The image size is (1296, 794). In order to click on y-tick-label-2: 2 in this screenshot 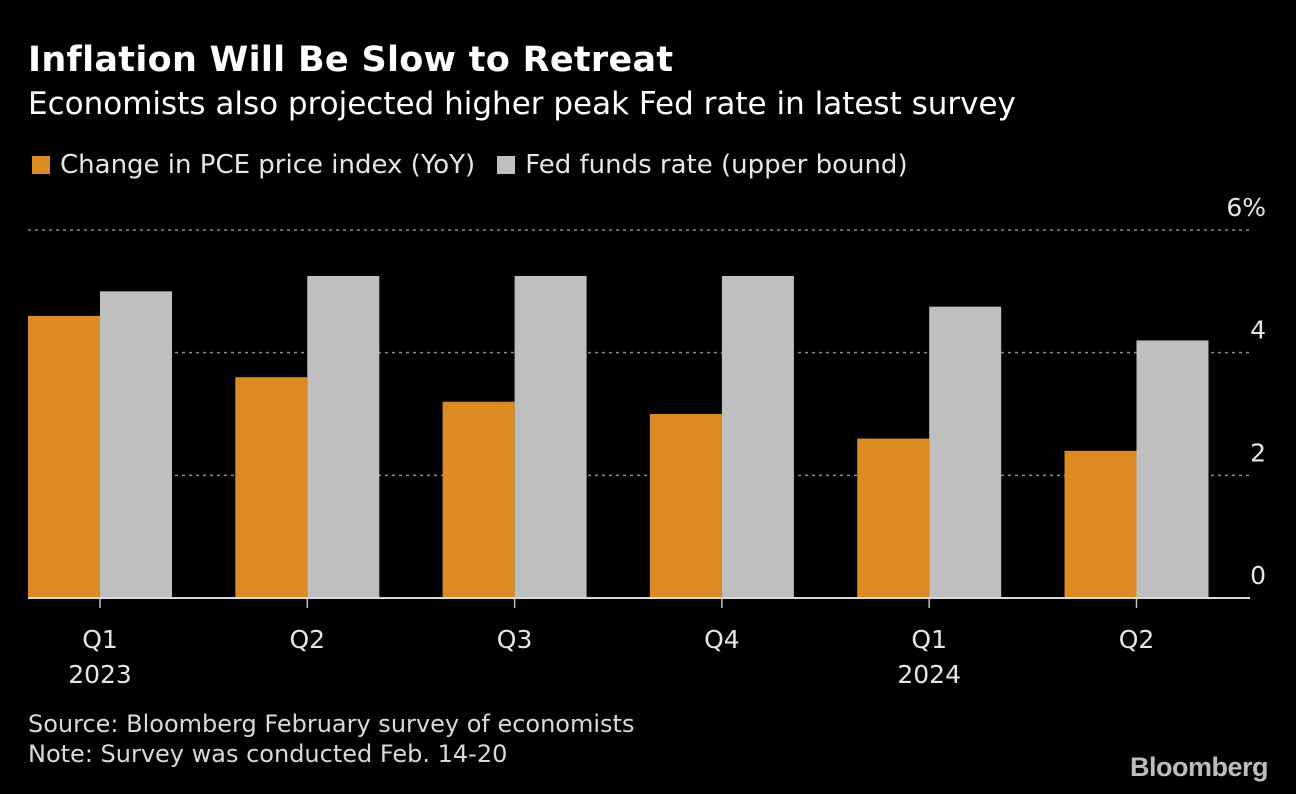, I will do `click(1258, 452)`.